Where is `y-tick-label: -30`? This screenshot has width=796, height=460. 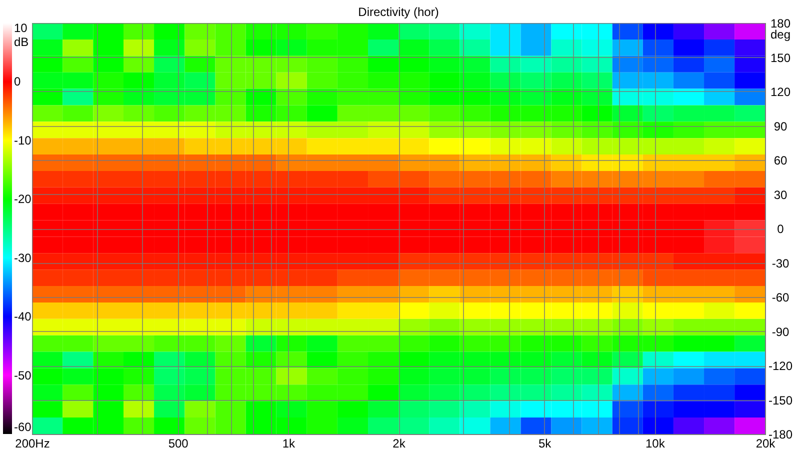 y-tick-label: -30 is located at coordinates (781, 263).